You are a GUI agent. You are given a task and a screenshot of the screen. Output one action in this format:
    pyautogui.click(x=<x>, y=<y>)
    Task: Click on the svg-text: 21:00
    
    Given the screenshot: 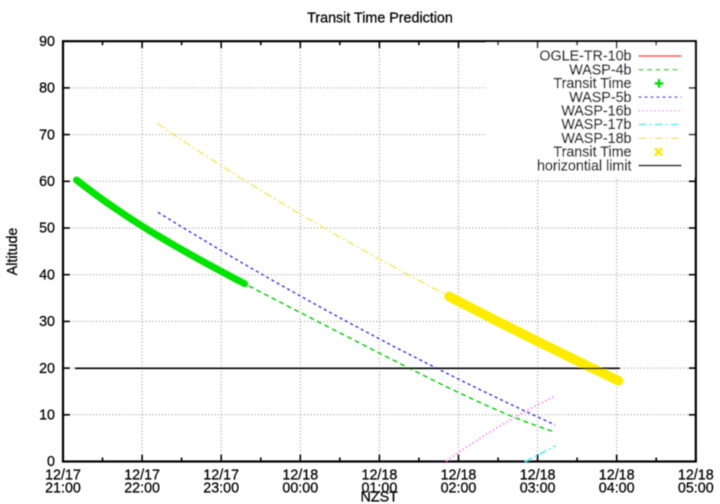 What is the action you would take?
    pyautogui.click(x=63, y=489)
    